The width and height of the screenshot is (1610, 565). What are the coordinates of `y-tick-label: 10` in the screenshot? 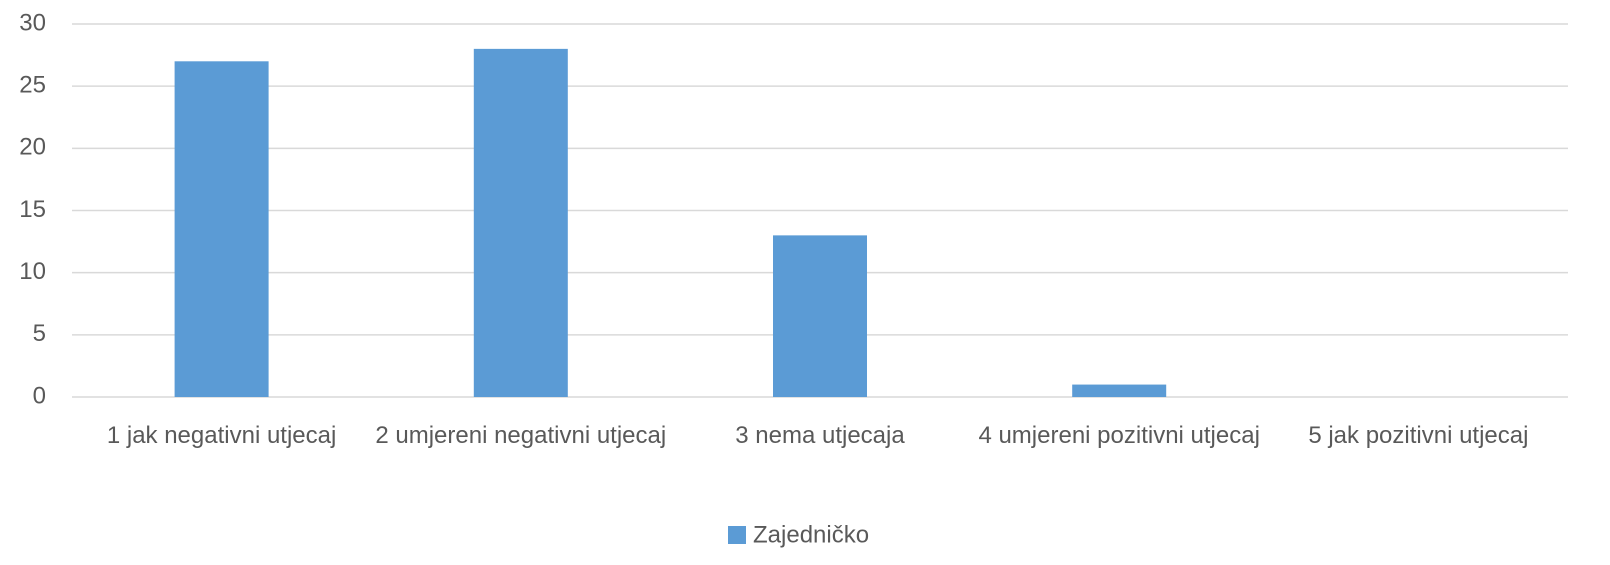 It's located at (32, 271).